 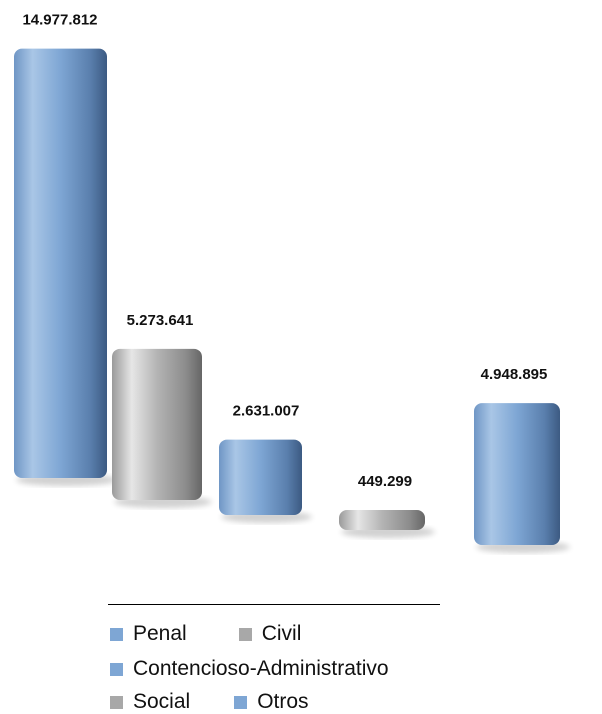 What do you see at coordinates (514, 374) in the screenshot?
I see `value-label-otros: 4.948.895` at bounding box center [514, 374].